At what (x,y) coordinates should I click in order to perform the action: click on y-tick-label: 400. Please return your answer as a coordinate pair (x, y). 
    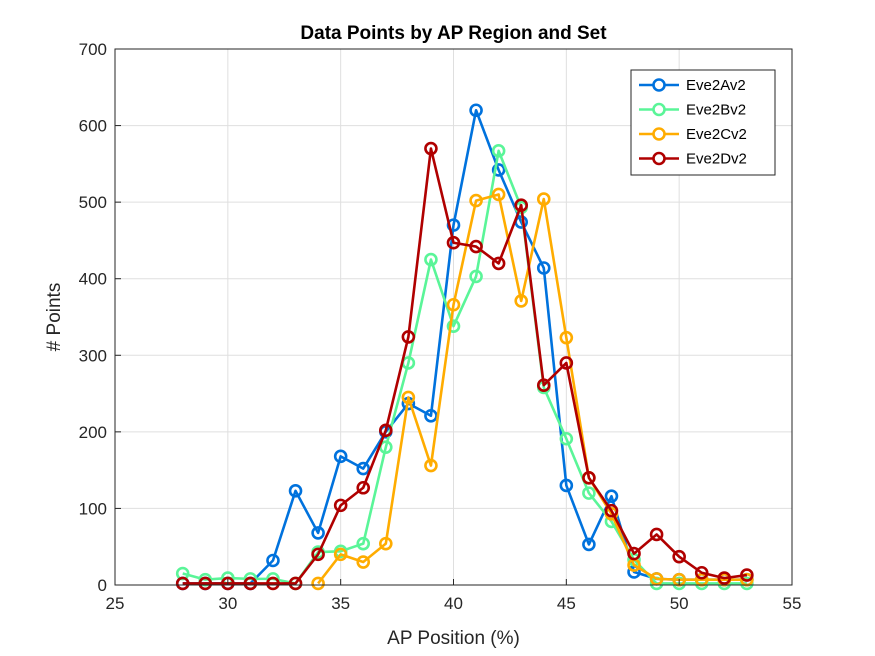
    Looking at the image, I should click on (93, 279).